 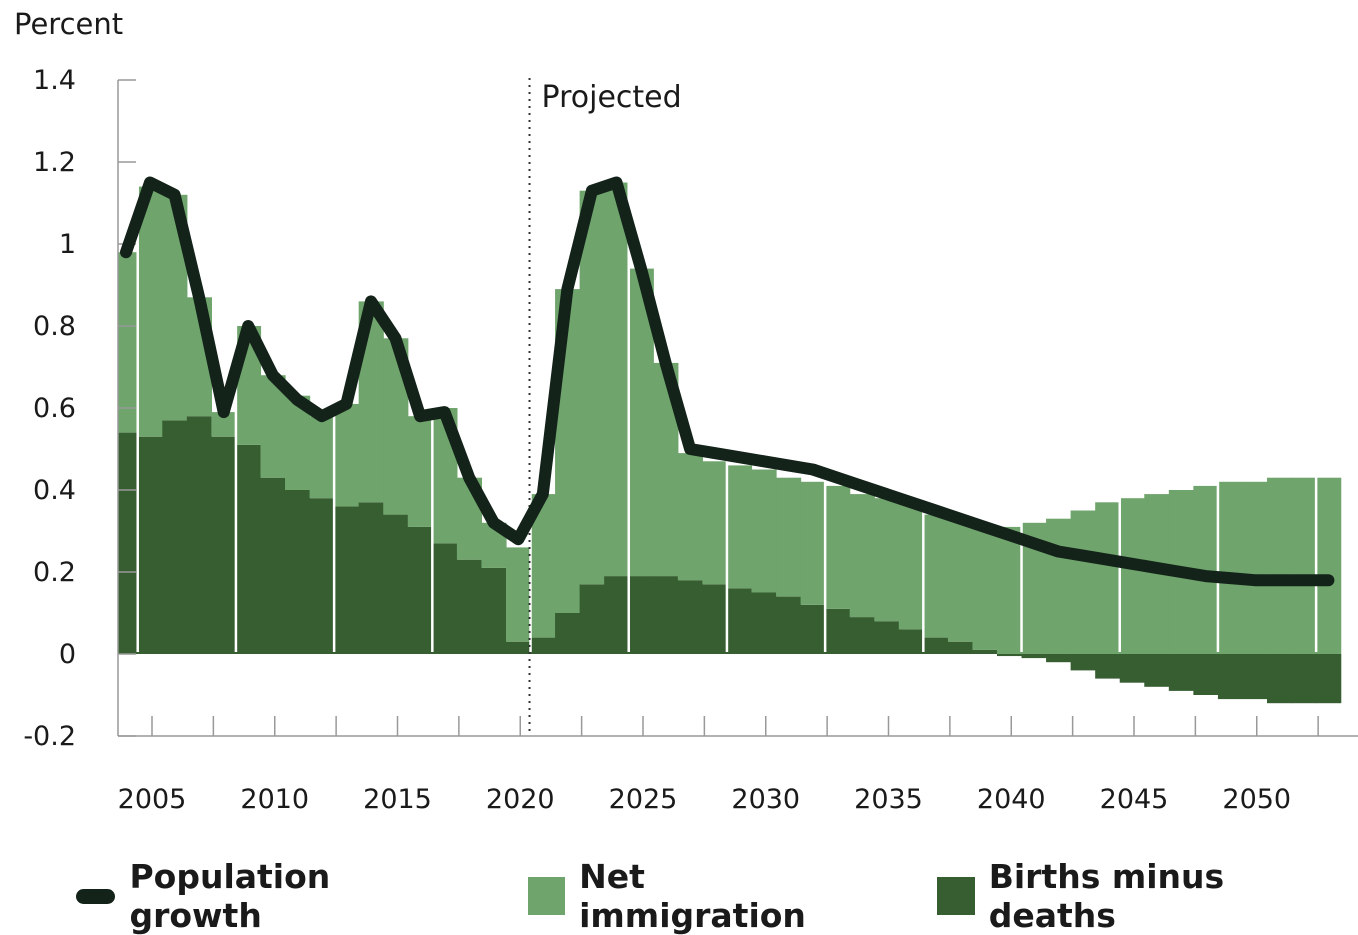 I want to click on bar-births-minus-deaths-2046, so click(x=1157, y=670).